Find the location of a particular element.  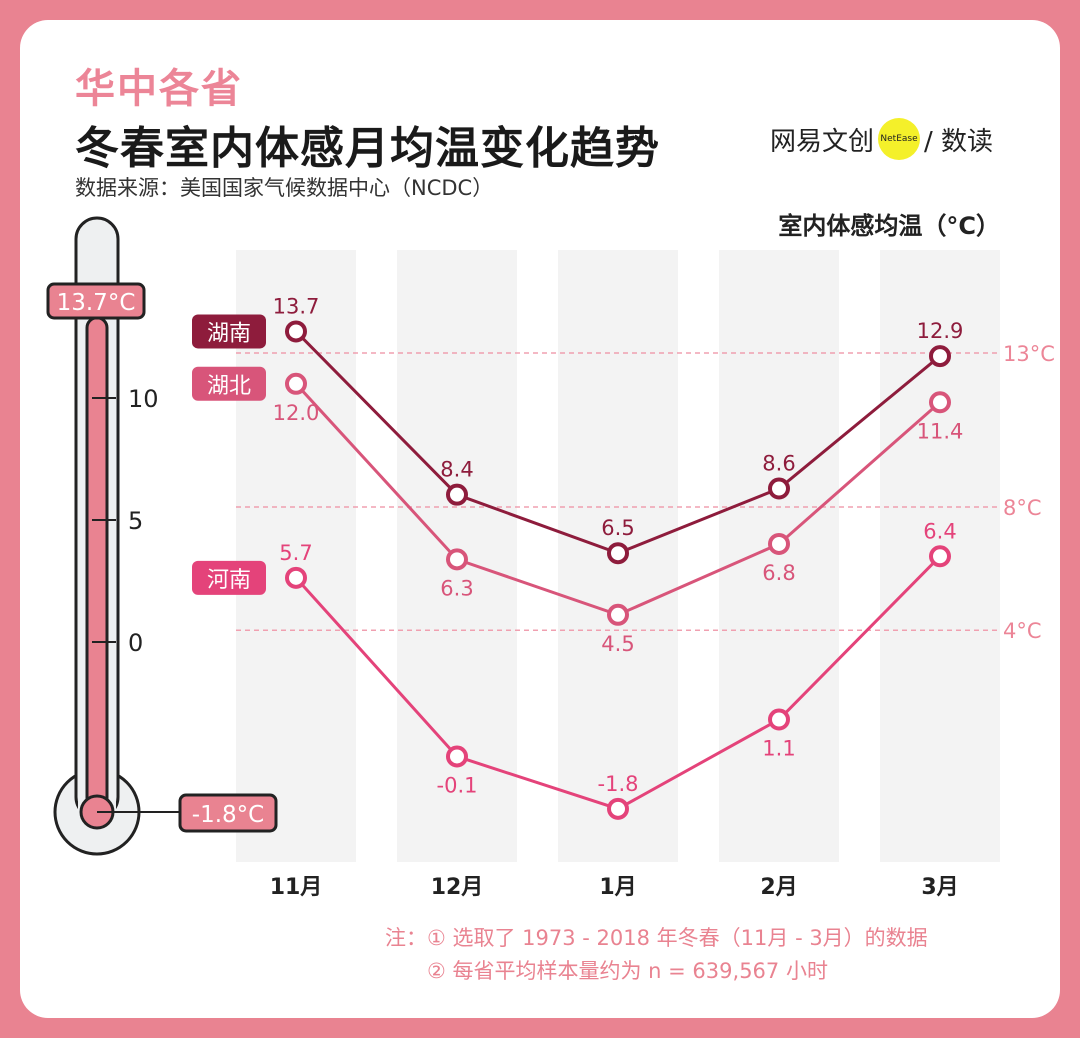

thermometer-fill is located at coordinates (97, 565).